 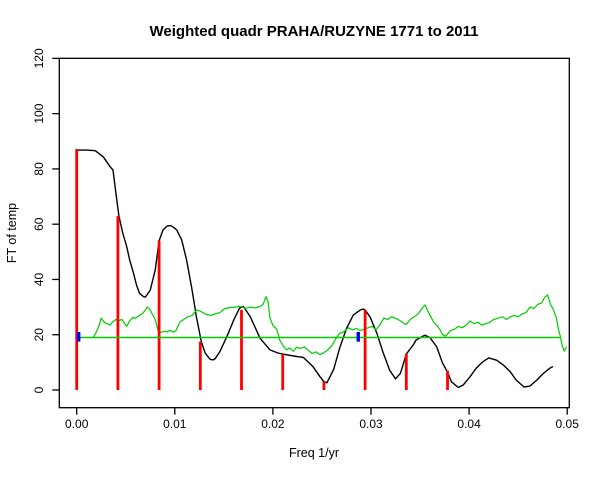 I want to click on y-axis-tick-label: 120, so click(x=39, y=58).